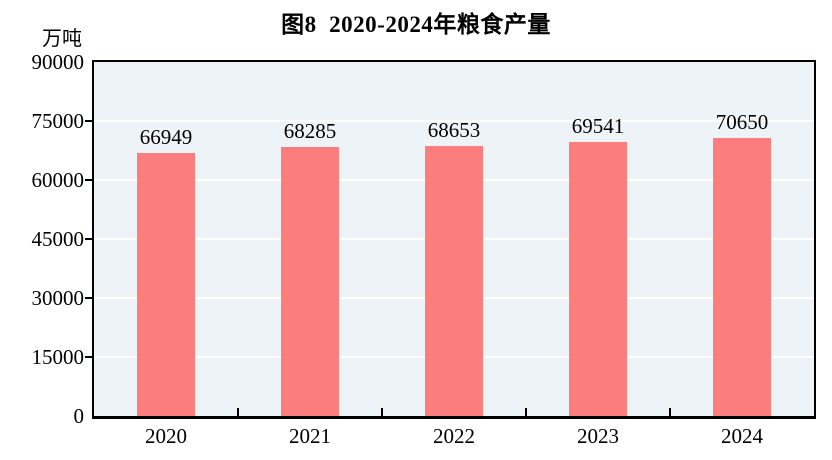 This screenshot has width=832, height=460. Describe the element at coordinates (598, 279) in the screenshot. I see `bar-2023` at that location.